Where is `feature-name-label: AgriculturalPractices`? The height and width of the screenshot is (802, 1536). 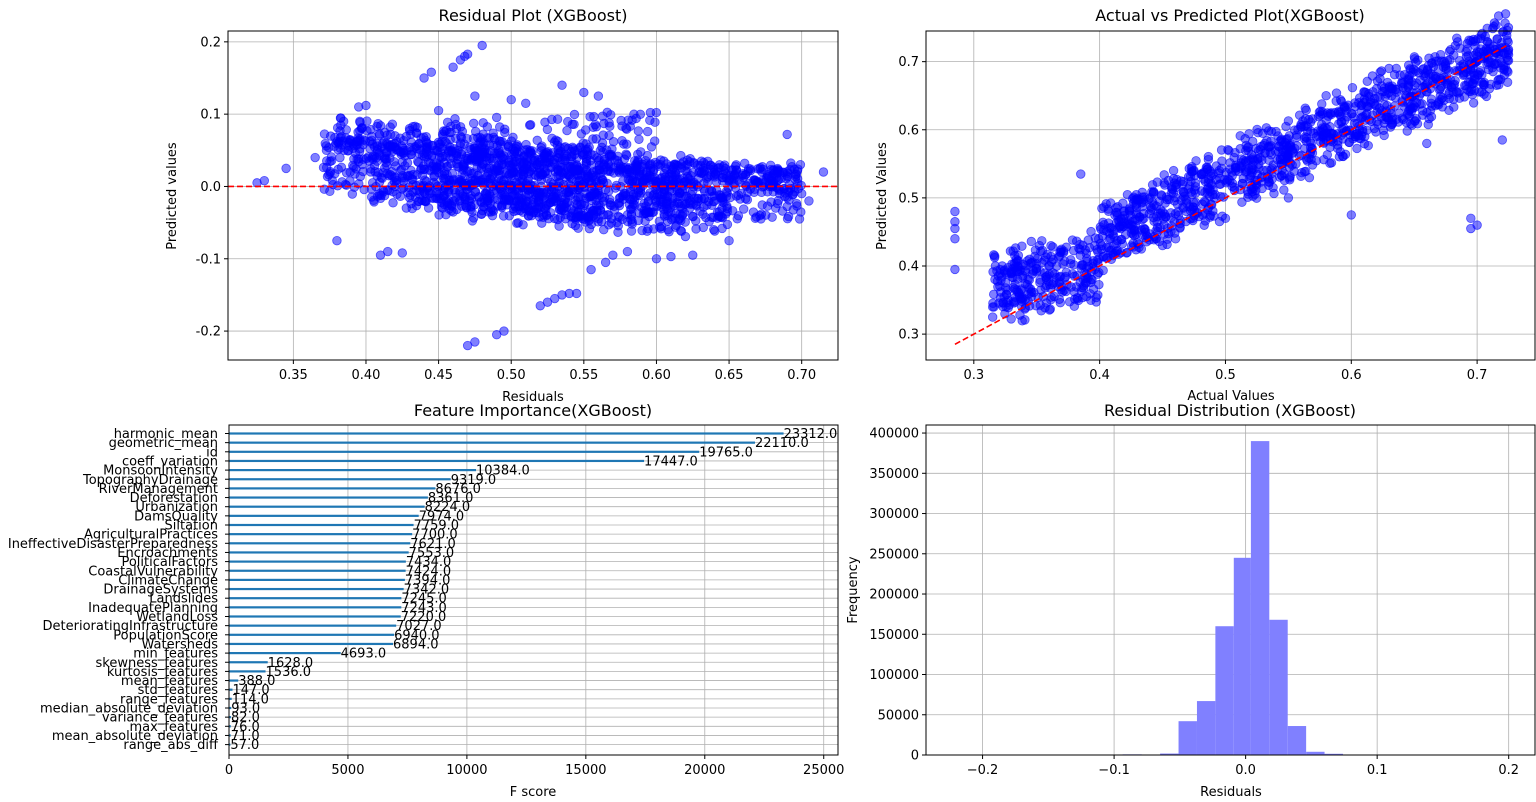
feature-name-label: AgriculturalPractices is located at coordinates (151, 535).